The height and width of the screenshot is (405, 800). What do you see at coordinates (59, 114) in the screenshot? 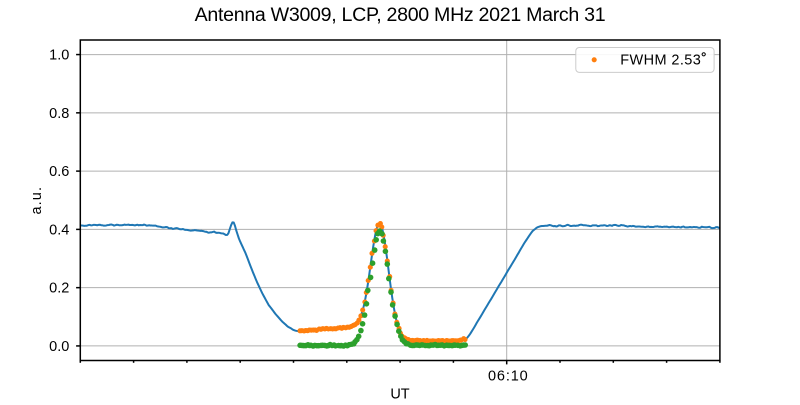
I see `svg-text: 0.8` at bounding box center [59, 114].